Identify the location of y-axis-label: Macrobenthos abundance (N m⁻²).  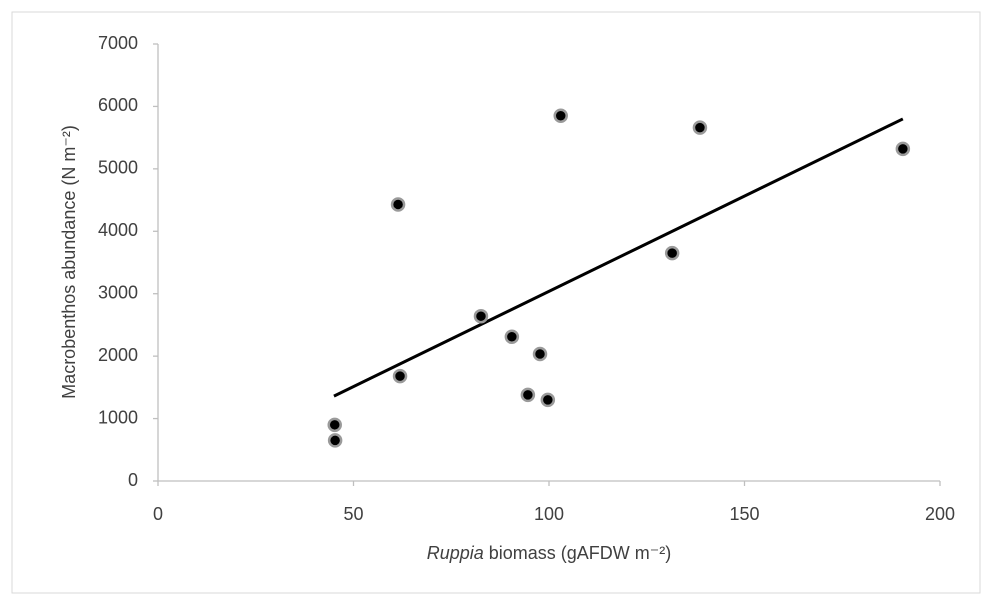
(69, 262).